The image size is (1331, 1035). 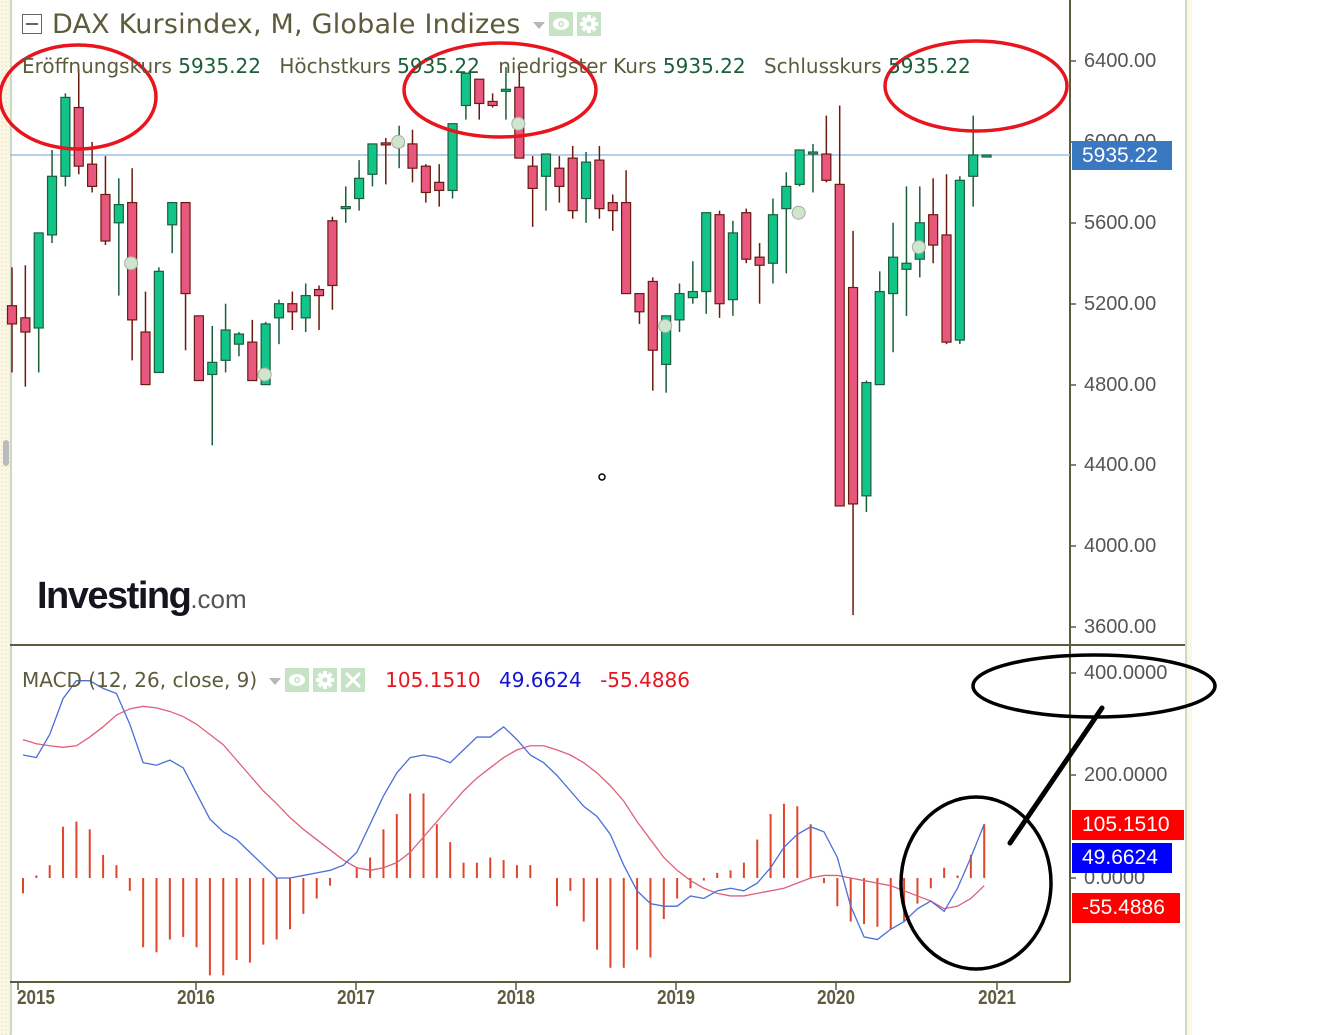 I want to click on x-tick-2017: 2017, so click(x=356, y=998).